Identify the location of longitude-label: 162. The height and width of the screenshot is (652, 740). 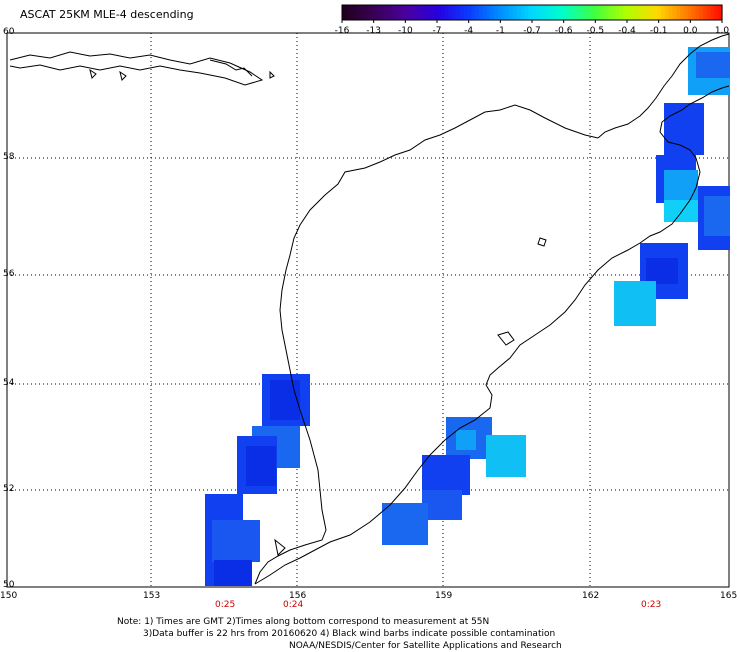
(591, 596).